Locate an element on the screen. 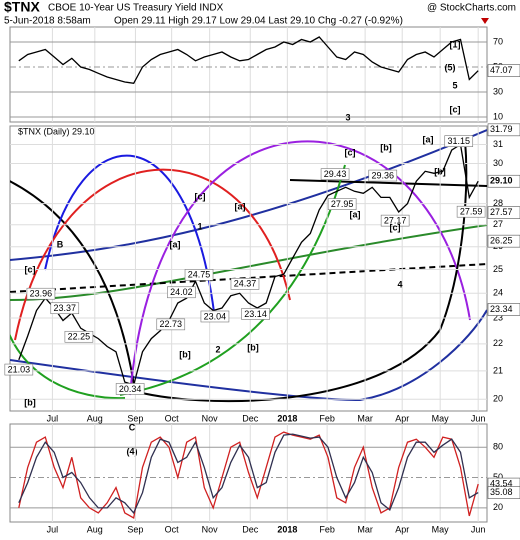 This screenshot has height=540, width=520. date: 5-Jun-2018 8:58am is located at coordinates (47, 21).